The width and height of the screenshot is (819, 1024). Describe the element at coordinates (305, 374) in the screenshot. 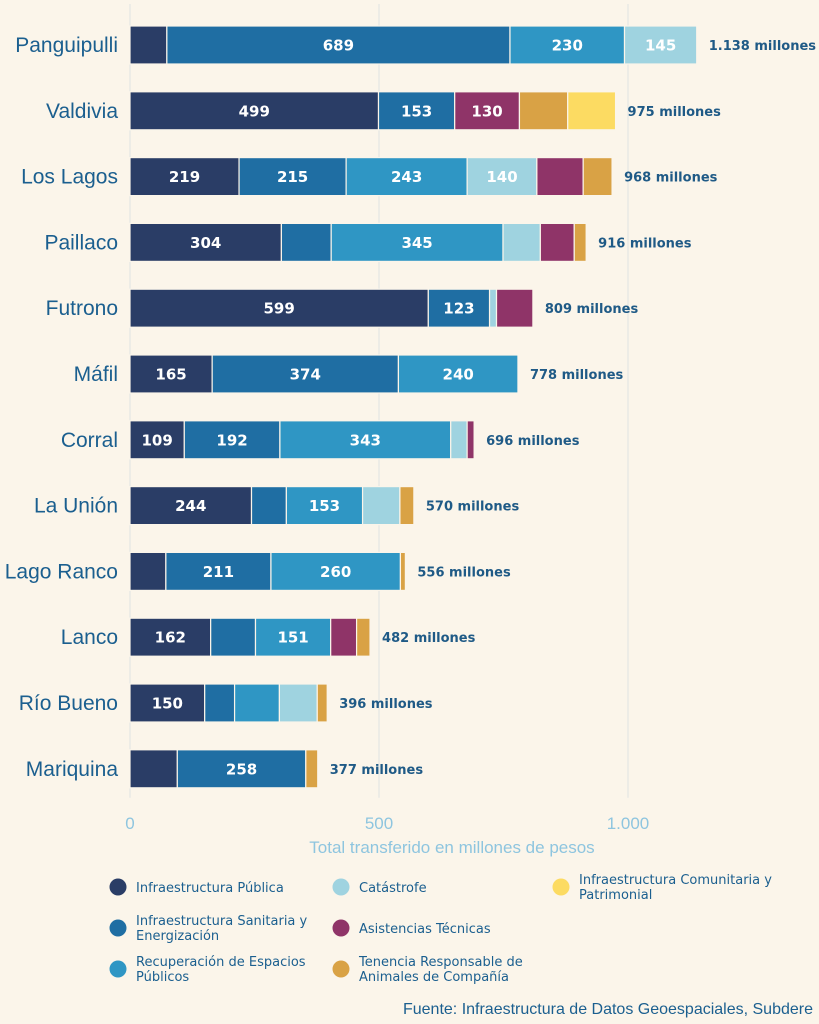

I see `bar-mafil-infraestructura-sanitaria-y-energizacion` at that location.